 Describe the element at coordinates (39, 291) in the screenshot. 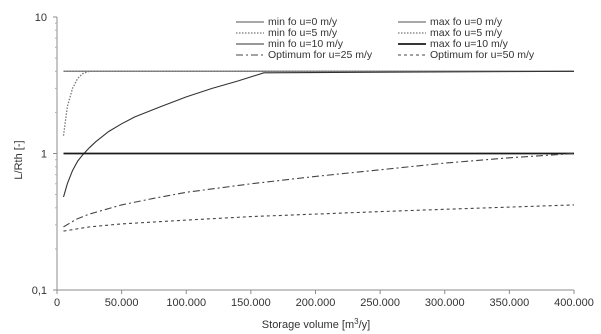

I see `y-tick-label: 0,1` at that location.